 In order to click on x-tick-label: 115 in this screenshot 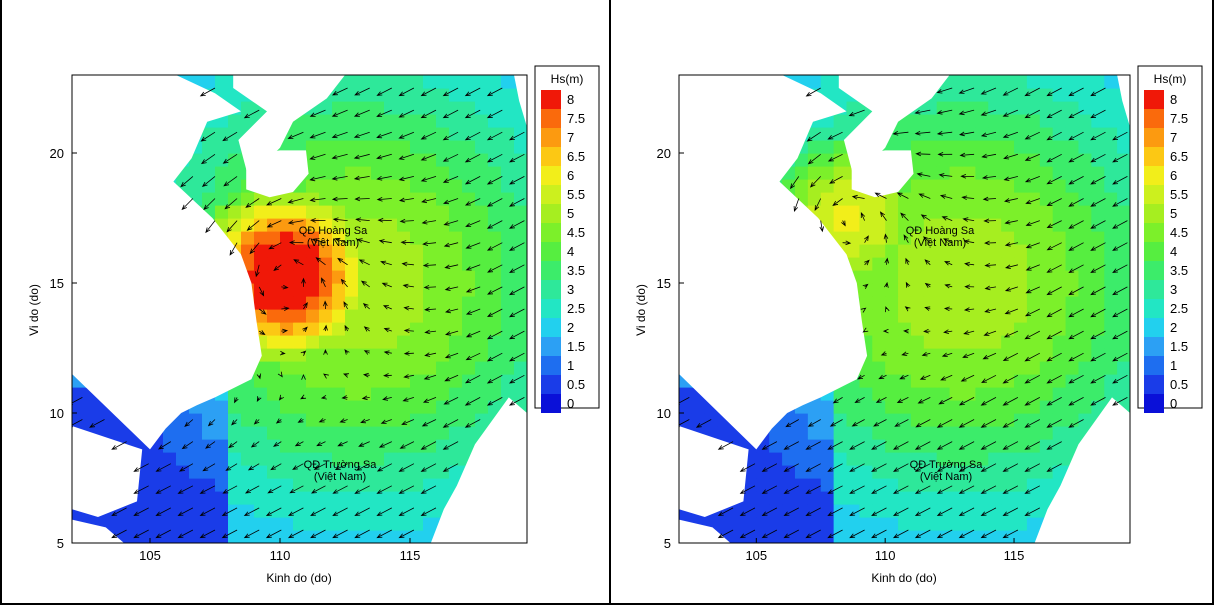, I will do `click(410, 555)`.